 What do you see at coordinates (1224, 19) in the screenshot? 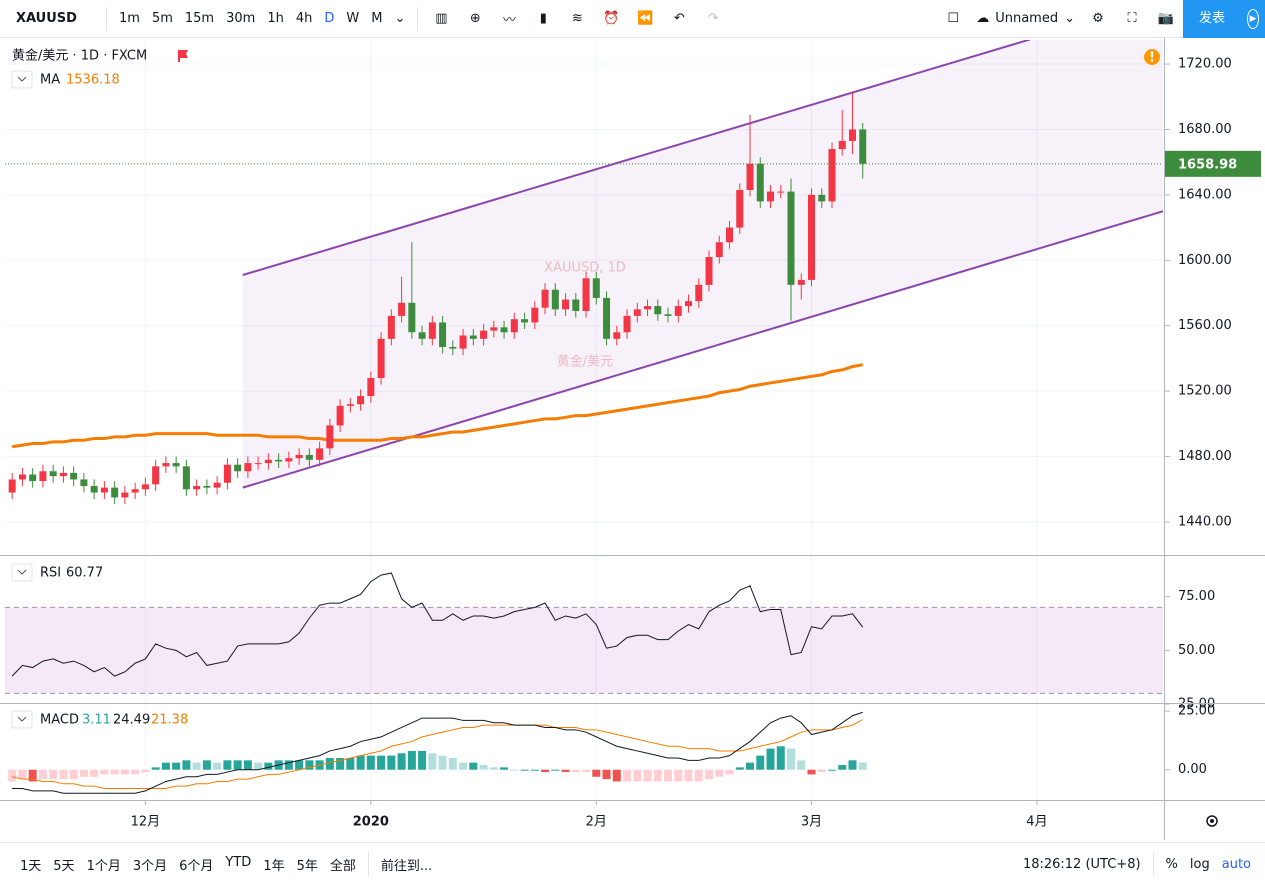
I see `publish-button: 发表 ▶` at bounding box center [1224, 19].